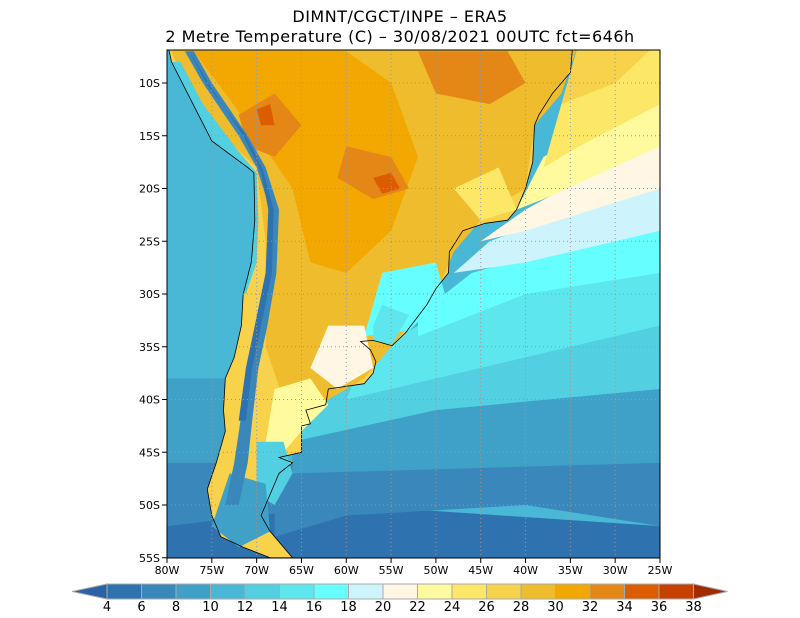 The image size is (800, 618). I want to click on lat-tick-label: 15S, so click(149, 136).